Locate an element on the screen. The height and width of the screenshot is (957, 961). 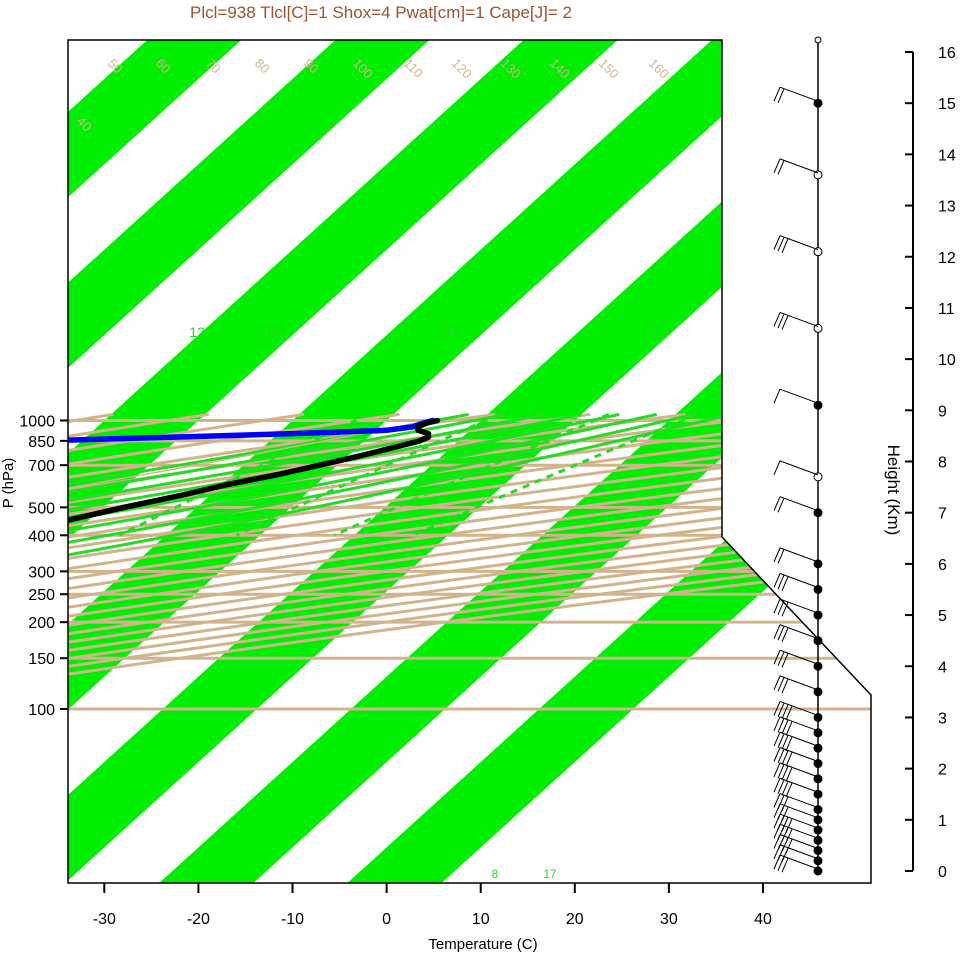
y-axis-title: P (hPa) is located at coordinates (8, 483).